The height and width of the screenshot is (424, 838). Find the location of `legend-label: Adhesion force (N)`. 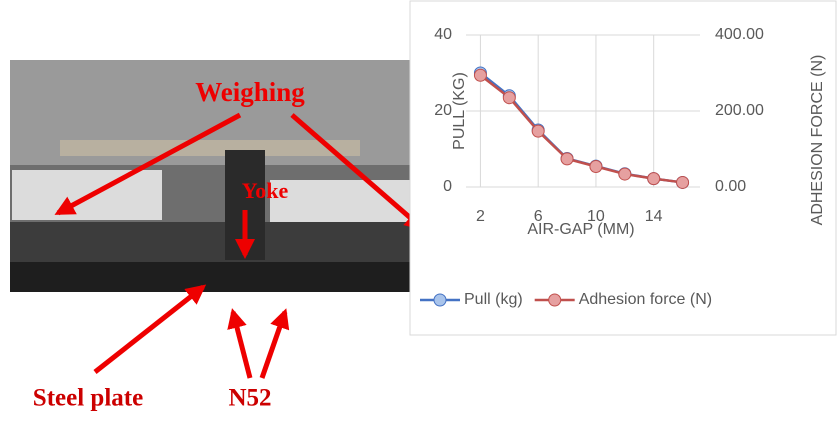

legend-label: Adhesion force (N) is located at coordinates (645, 299).